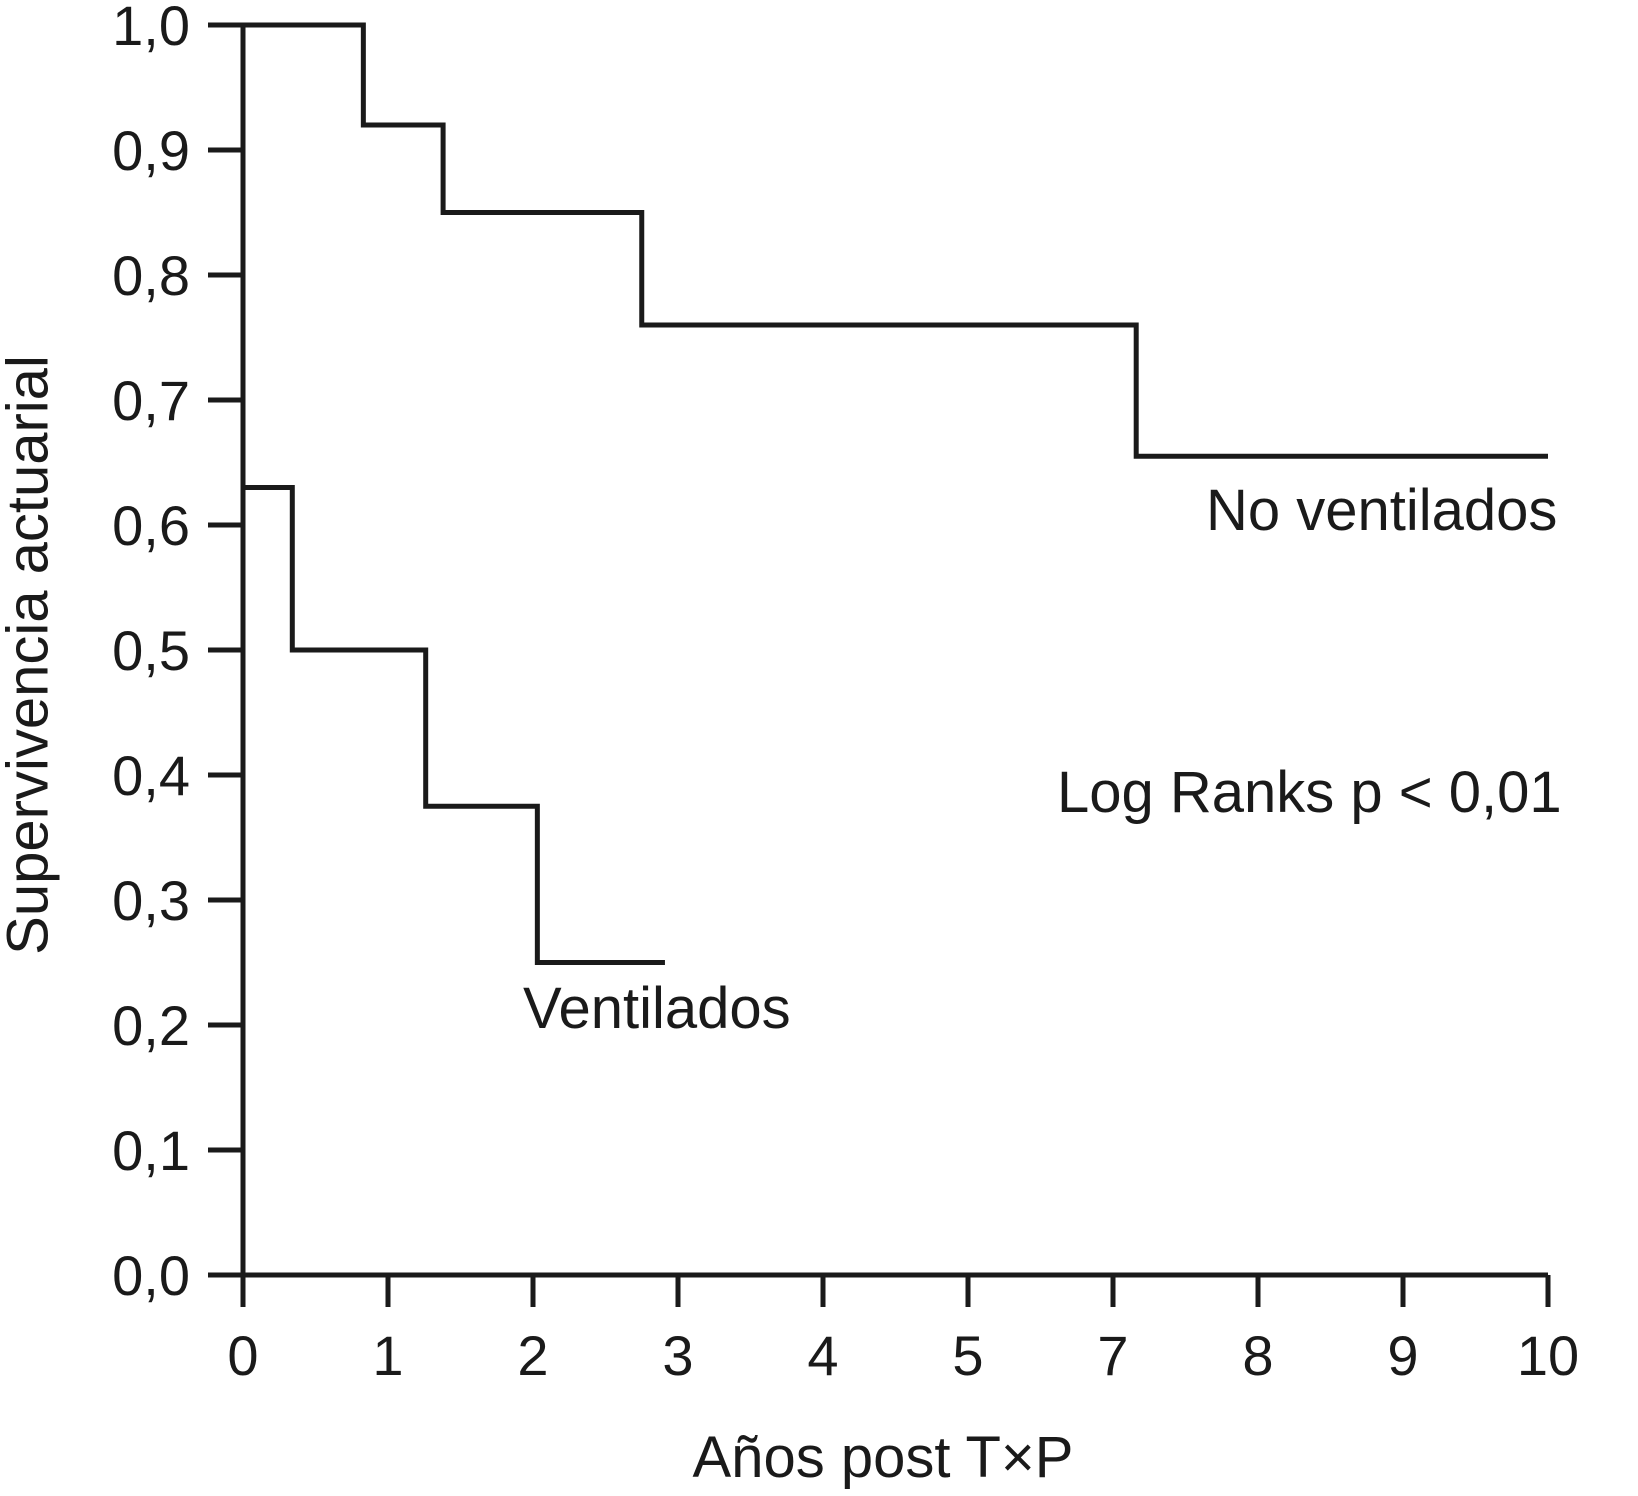  Describe the element at coordinates (151, 28) in the screenshot. I see `y-tick-label: 1,0` at that location.